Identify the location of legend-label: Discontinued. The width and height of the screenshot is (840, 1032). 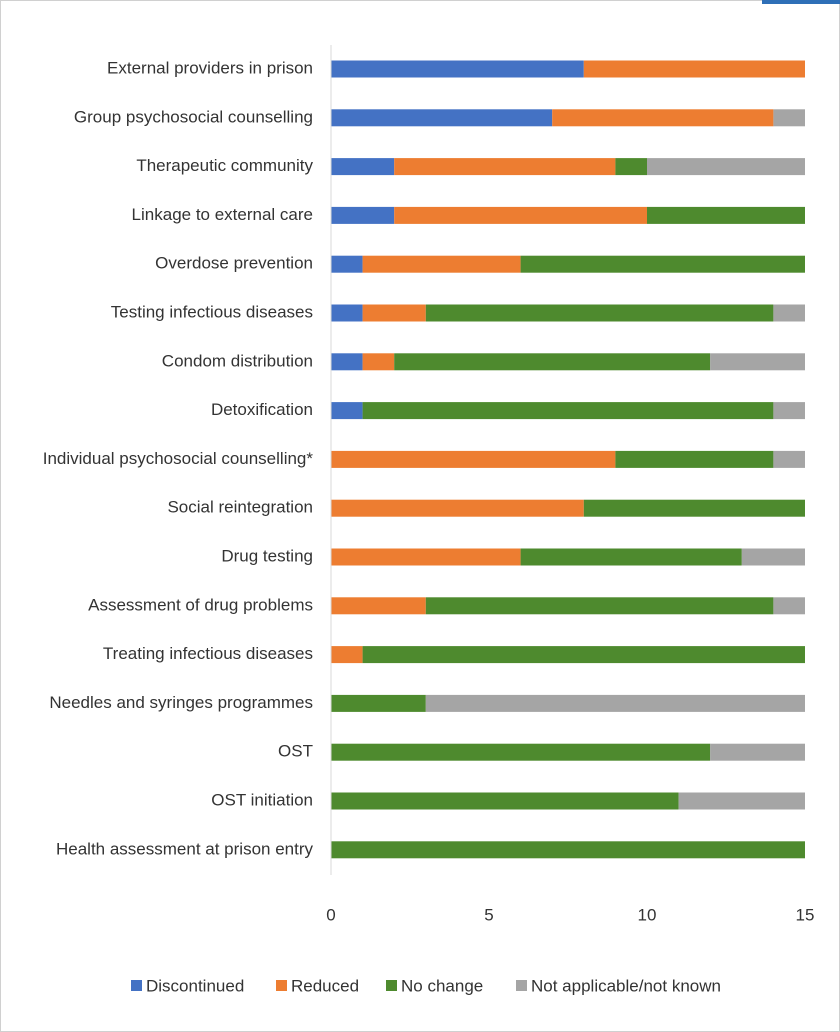
(195, 985).